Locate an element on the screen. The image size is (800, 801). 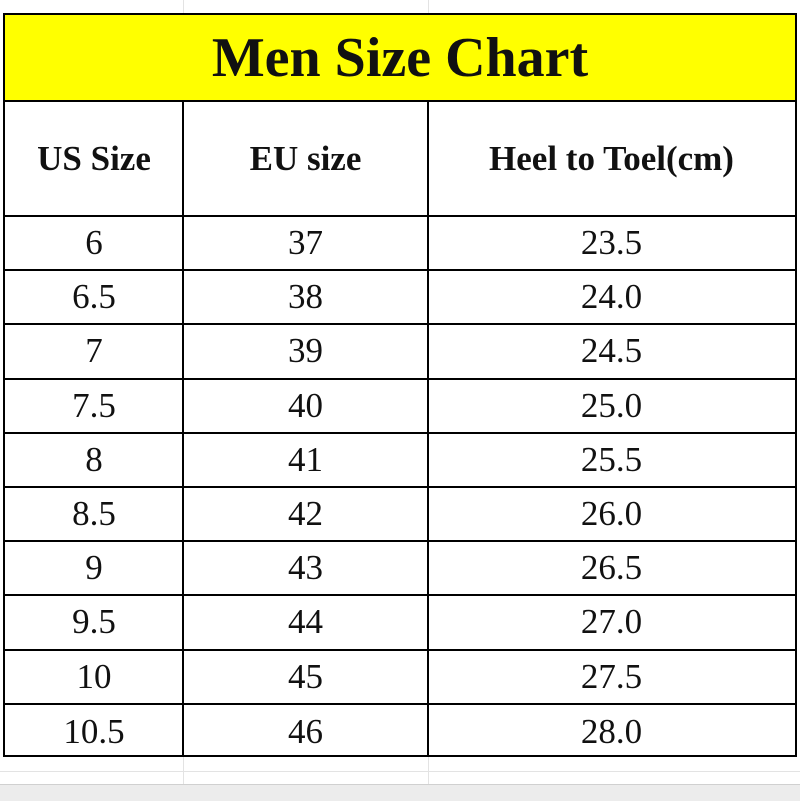
column-header: Heel to Toel(cm) is located at coordinates (611, 159).